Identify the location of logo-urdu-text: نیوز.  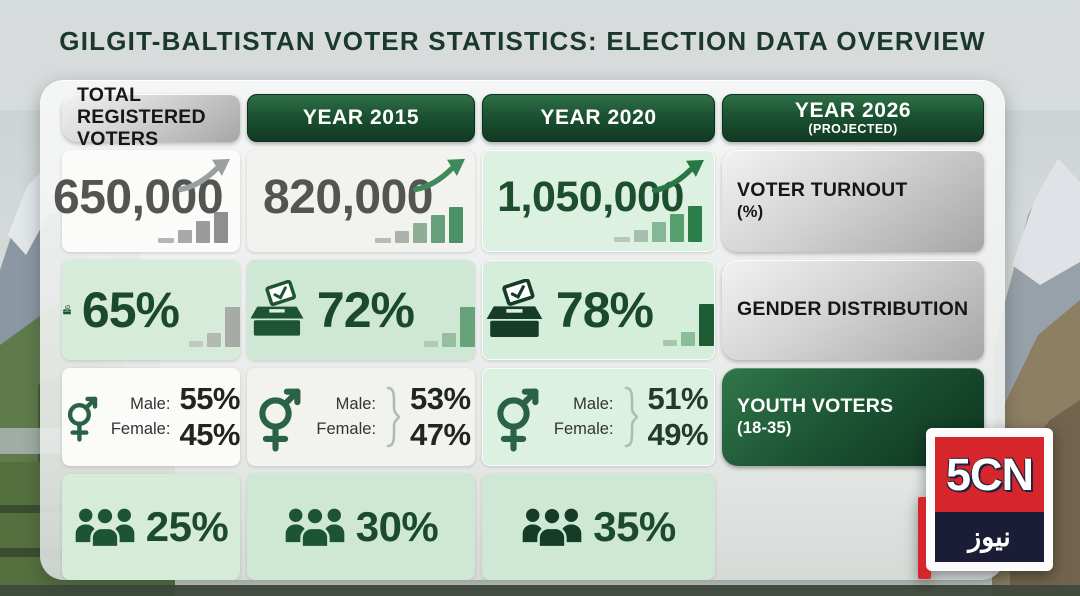
(989, 536).